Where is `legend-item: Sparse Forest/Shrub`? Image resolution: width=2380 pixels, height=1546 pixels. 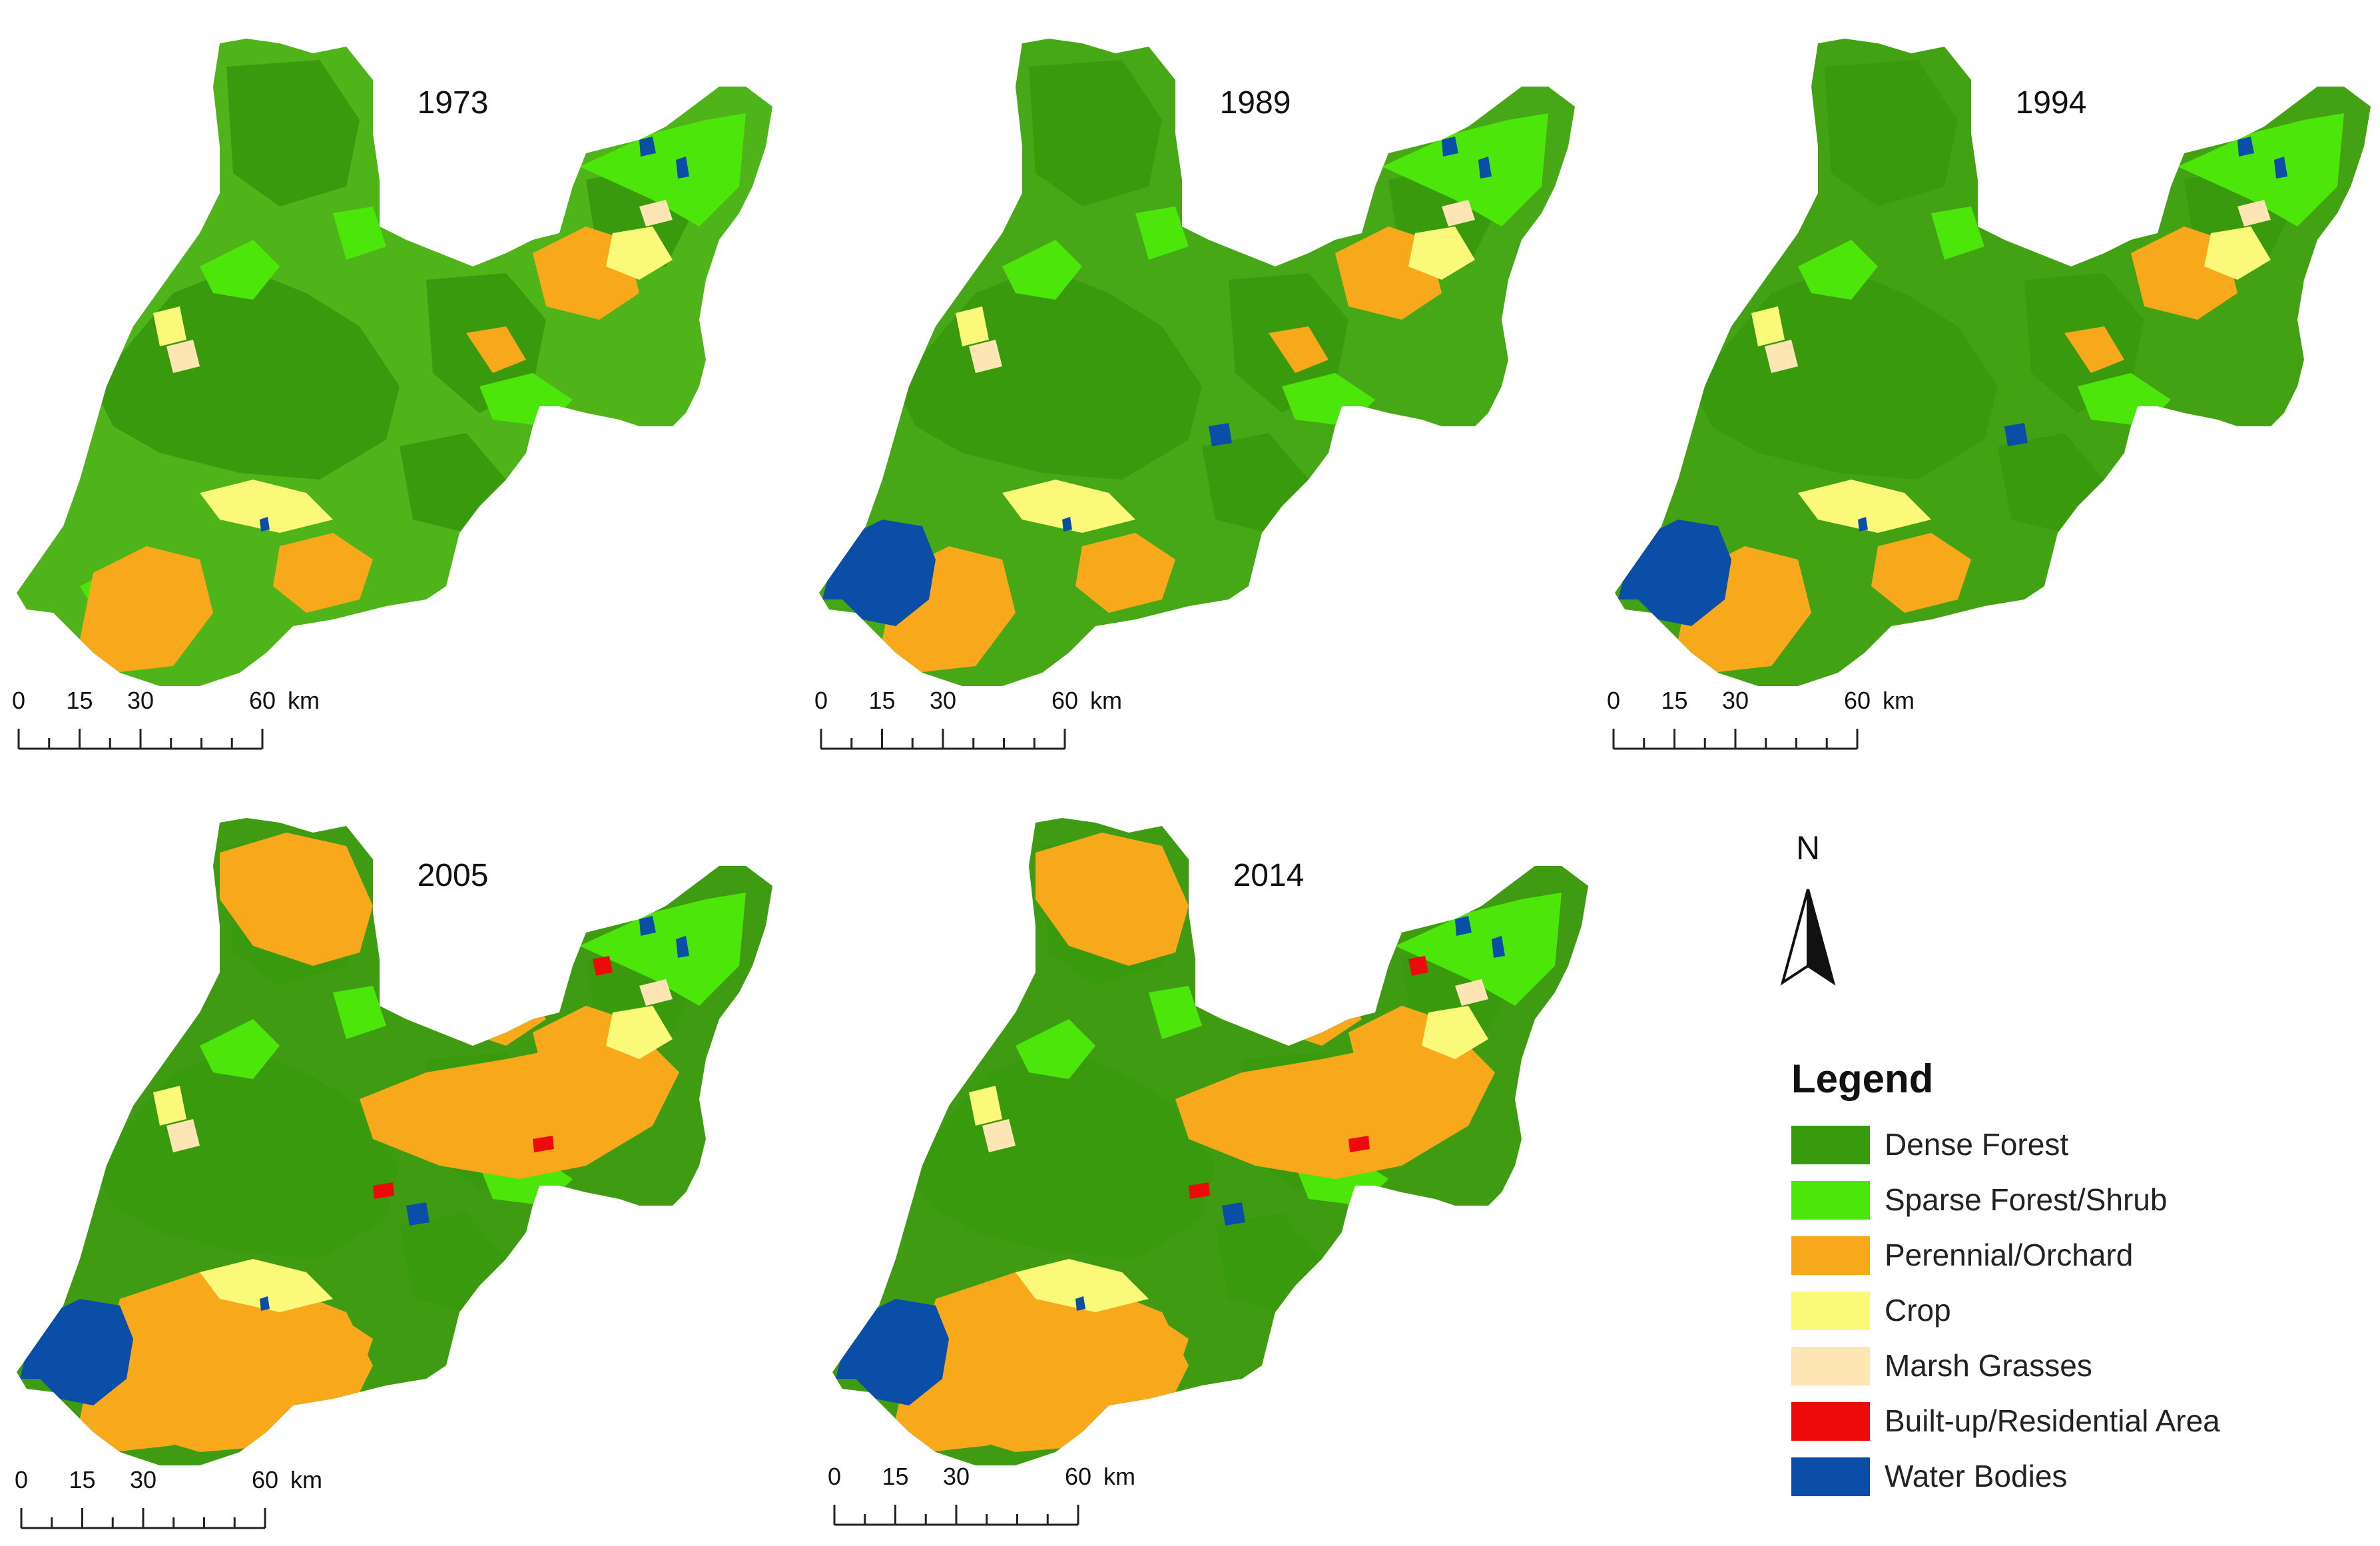
legend-item: Sparse Forest/Shrub is located at coordinates (1979, 1201).